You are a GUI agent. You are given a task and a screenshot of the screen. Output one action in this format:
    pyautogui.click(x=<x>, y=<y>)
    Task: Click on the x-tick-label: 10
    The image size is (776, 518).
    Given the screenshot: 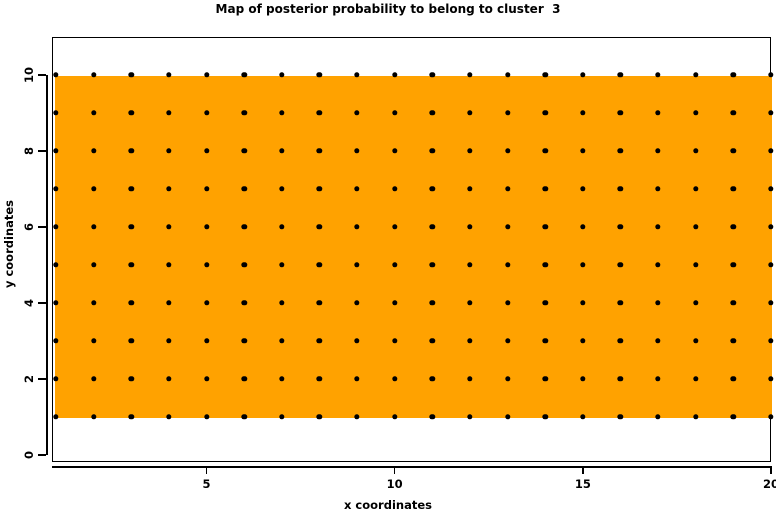 What is the action you would take?
    pyautogui.click(x=394, y=484)
    